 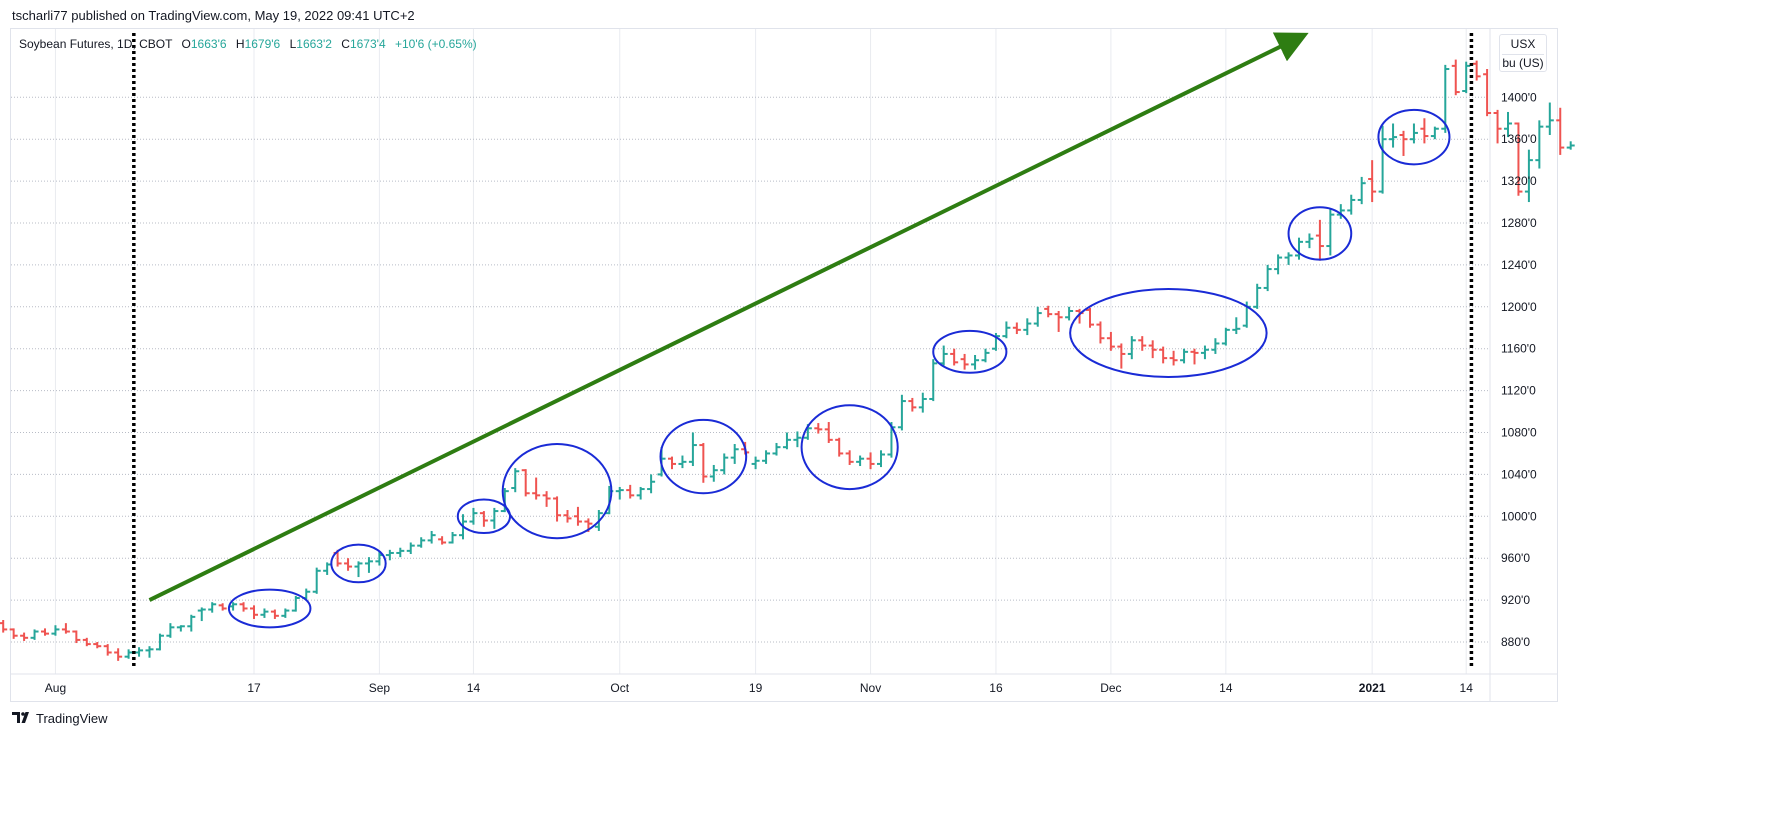 What do you see at coordinates (1515, 600) in the screenshot?
I see `y-tick-label: 920'0` at bounding box center [1515, 600].